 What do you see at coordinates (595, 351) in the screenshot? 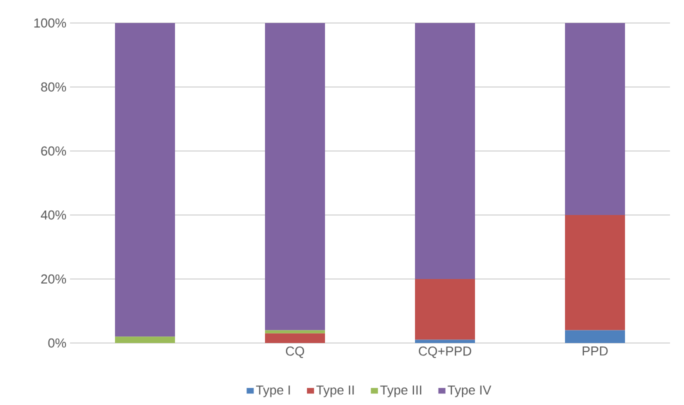
I see `x-tick-label: PPD` at bounding box center [595, 351].